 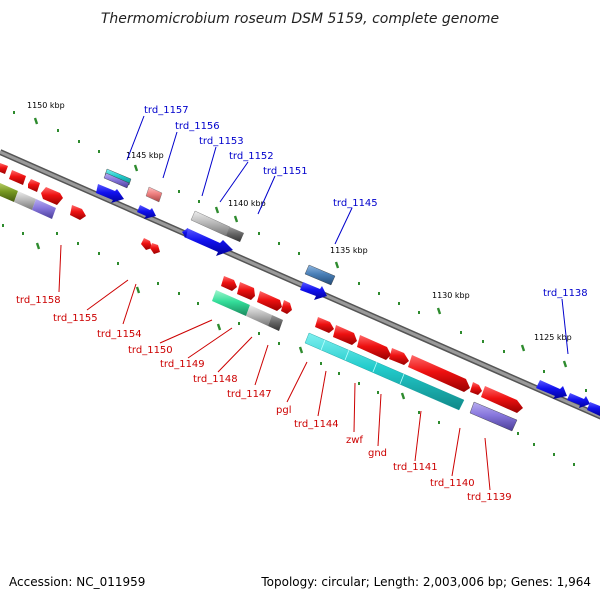 What do you see at coordinates (246, 291) in the screenshot?
I see `gene-trd-1149-red2` at bounding box center [246, 291].